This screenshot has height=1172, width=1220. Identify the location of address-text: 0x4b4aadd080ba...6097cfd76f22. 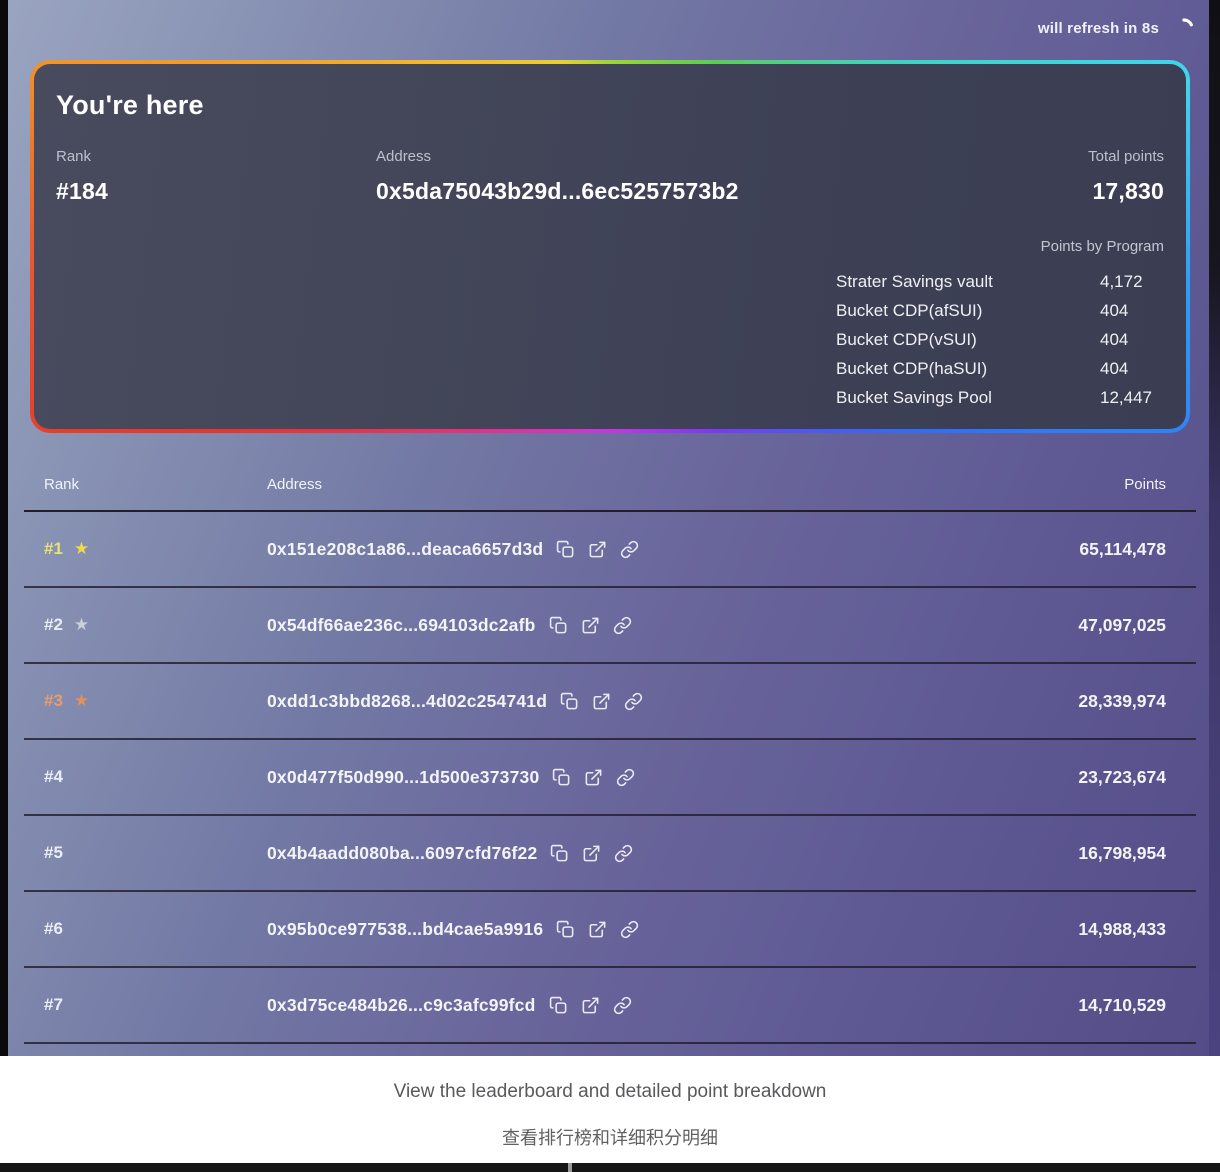
(402, 852).